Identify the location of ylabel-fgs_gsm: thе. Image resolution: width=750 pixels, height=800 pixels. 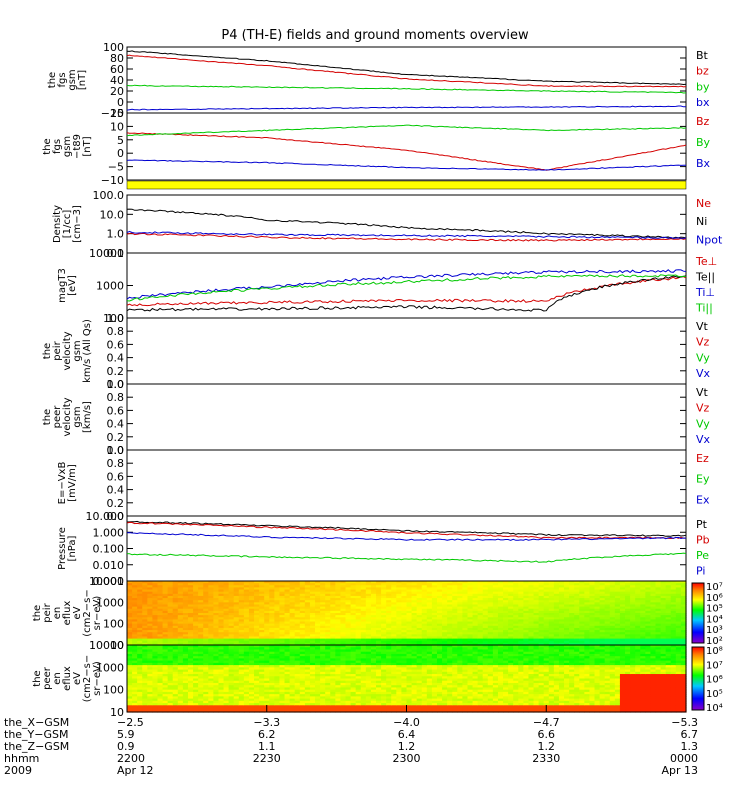
(52, 80).